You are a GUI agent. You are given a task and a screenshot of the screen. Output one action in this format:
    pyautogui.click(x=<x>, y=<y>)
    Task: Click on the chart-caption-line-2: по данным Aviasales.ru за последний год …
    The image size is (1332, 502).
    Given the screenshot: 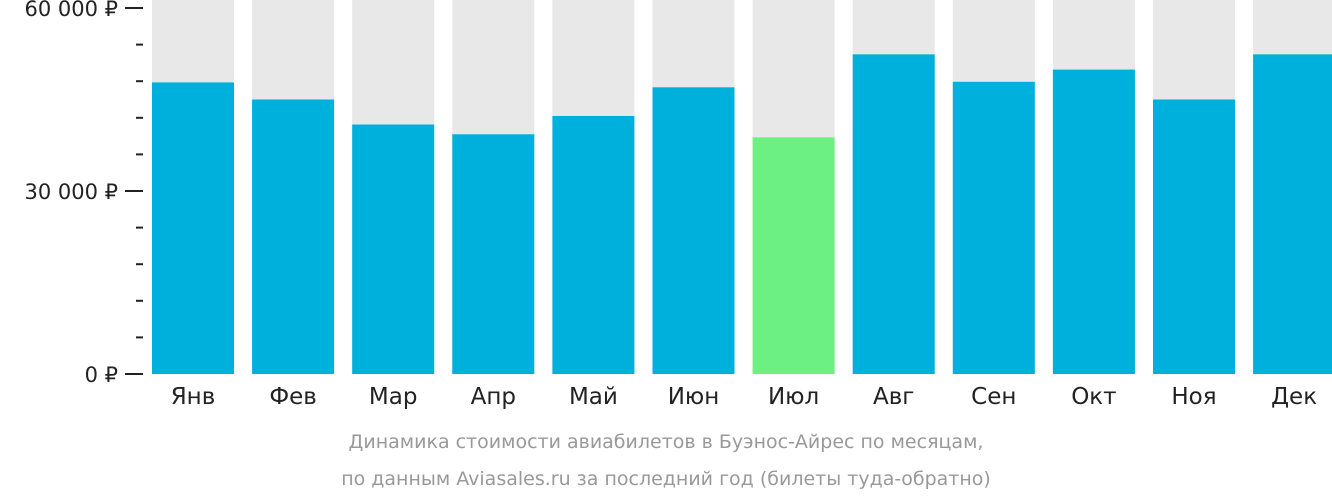 What is the action you would take?
    pyautogui.click(x=666, y=479)
    